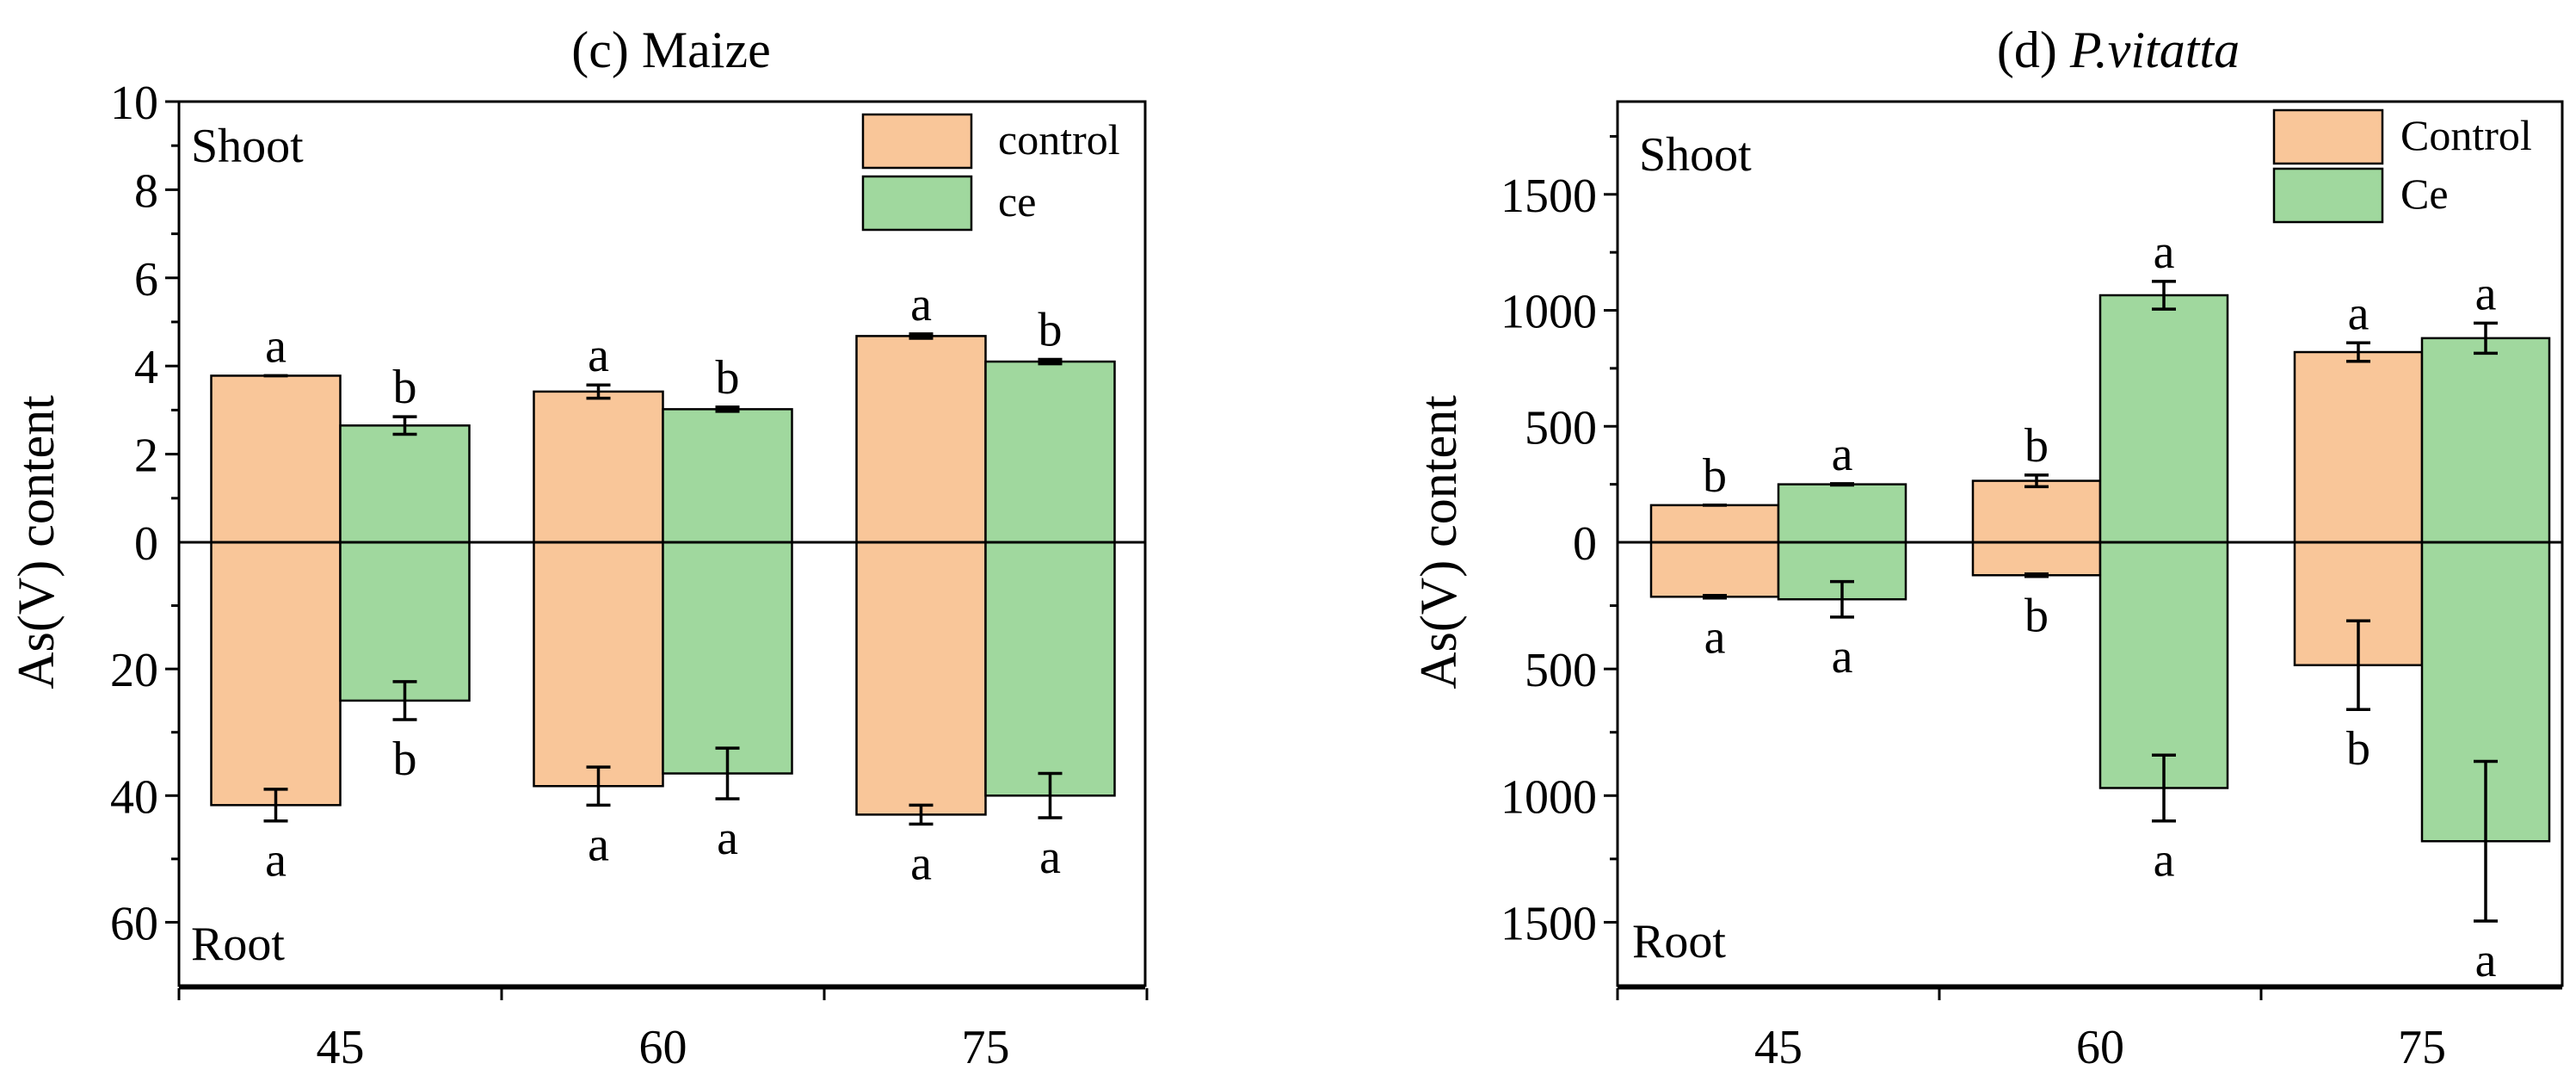  Describe the element at coordinates (2154, 50) in the screenshot. I see `chart-title-species: P.vitatta` at that location.